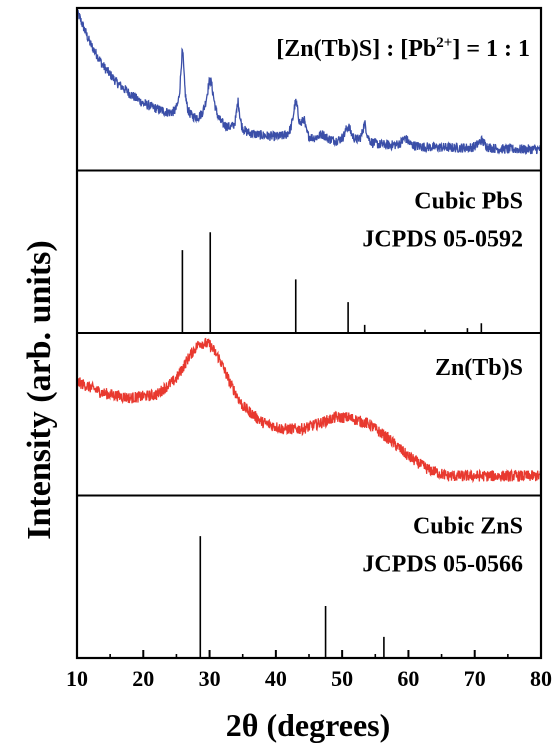 The image size is (556, 745). I want to click on x-tick-label-20: 20, so click(143, 678).